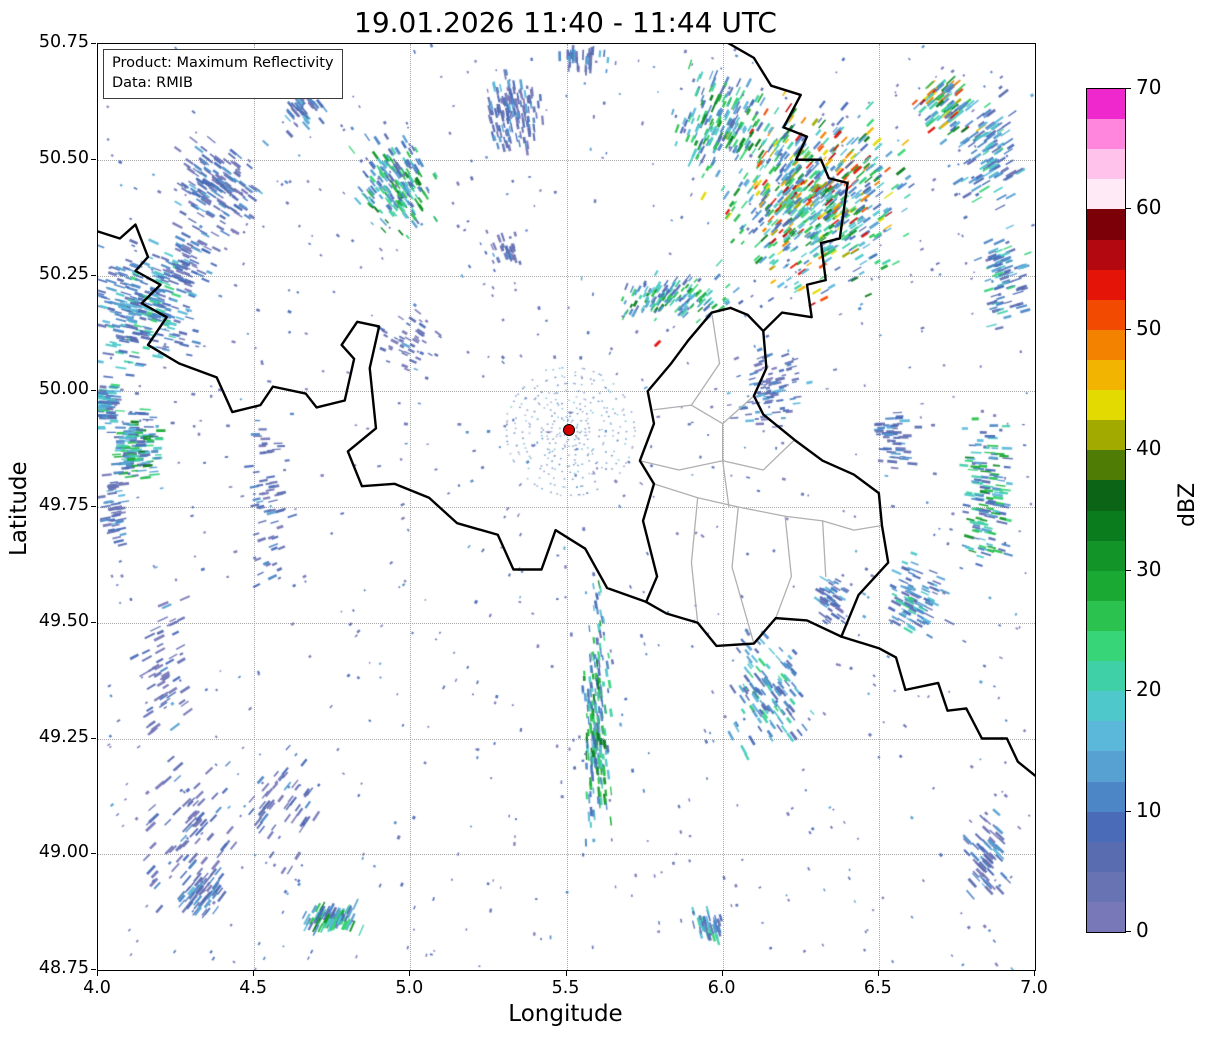 The width and height of the screenshot is (1219, 1040). What do you see at coordinates (152, 83) in the screenshot?
I see `data-source-line: Data: RMIB` at bounding box center [152, 83].